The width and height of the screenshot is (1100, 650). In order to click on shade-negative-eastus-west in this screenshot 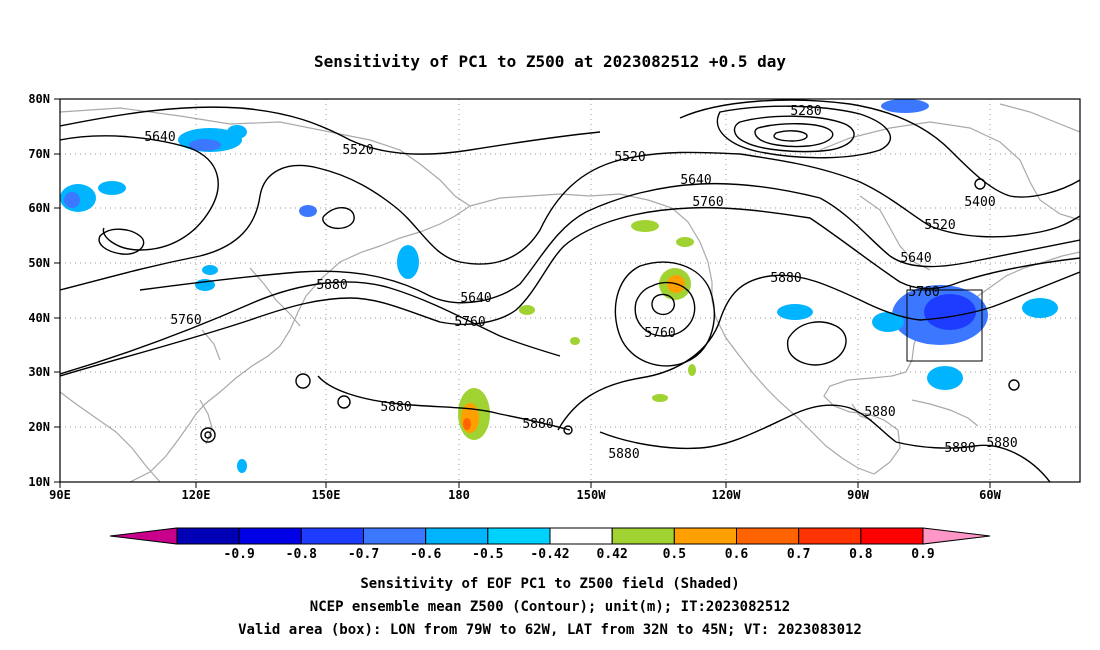, I will do `click(888, 322)`.